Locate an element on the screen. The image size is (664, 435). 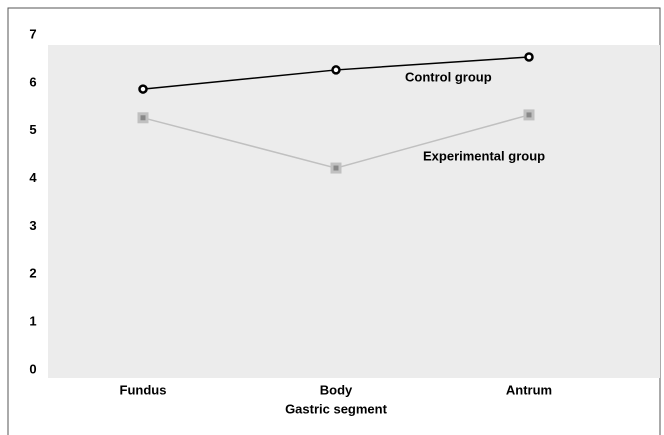
y-tick-label: 0 is located at coordinates (32, 368).